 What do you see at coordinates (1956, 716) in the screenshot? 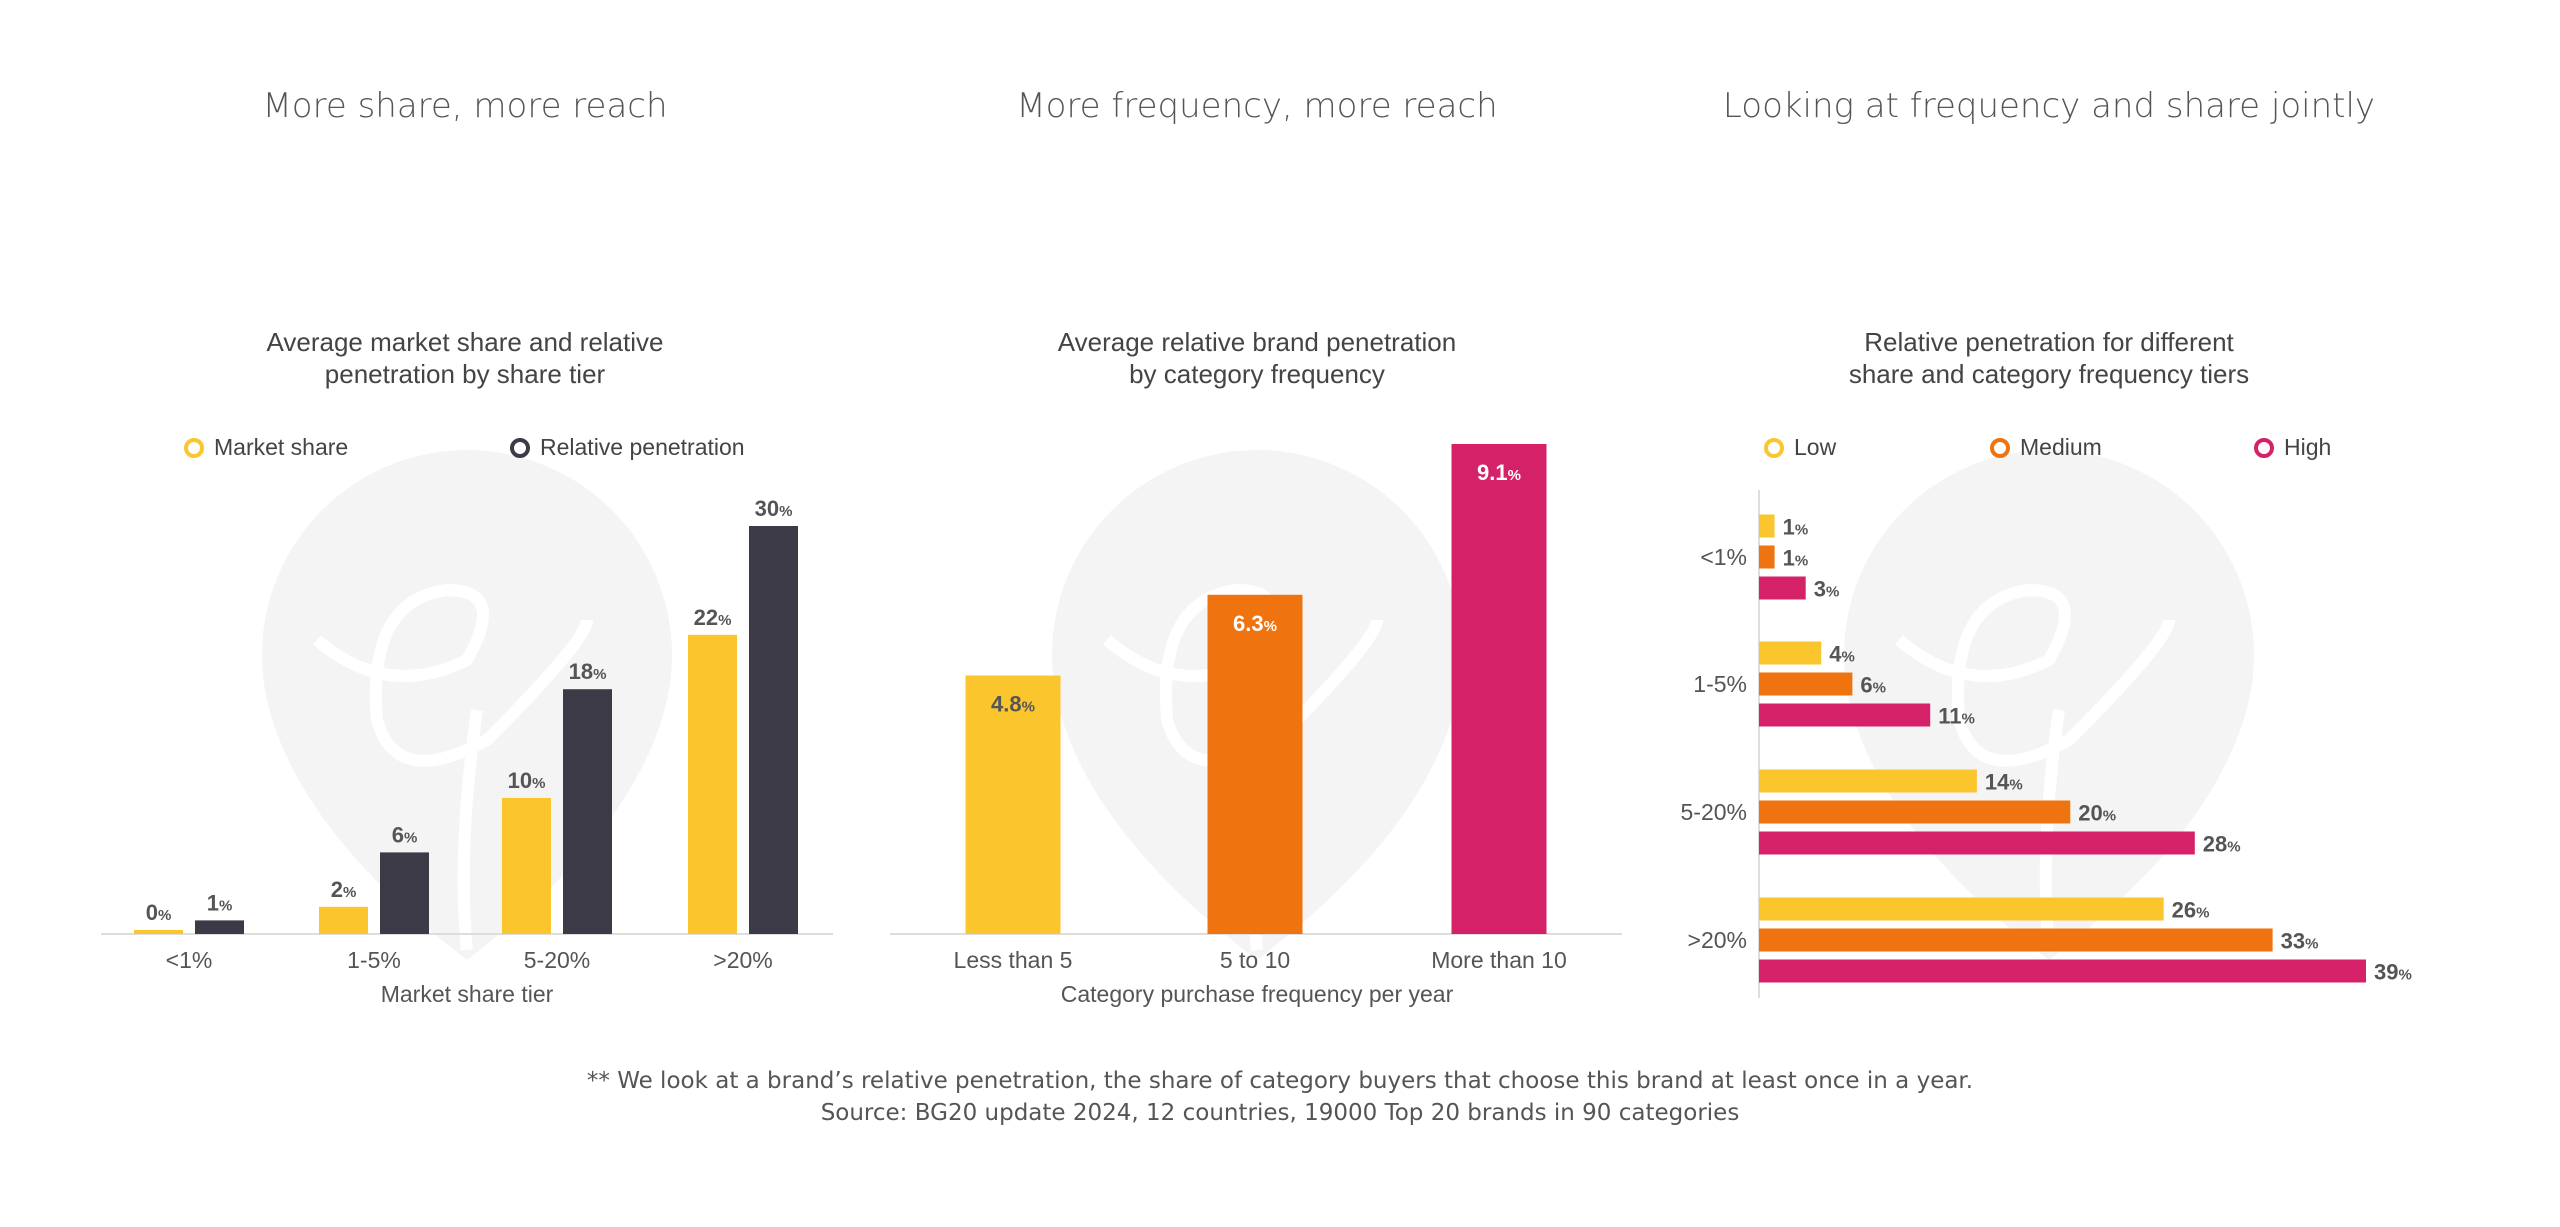
I see `bar-value-label: 11%` at bounding box center [1956, 716].